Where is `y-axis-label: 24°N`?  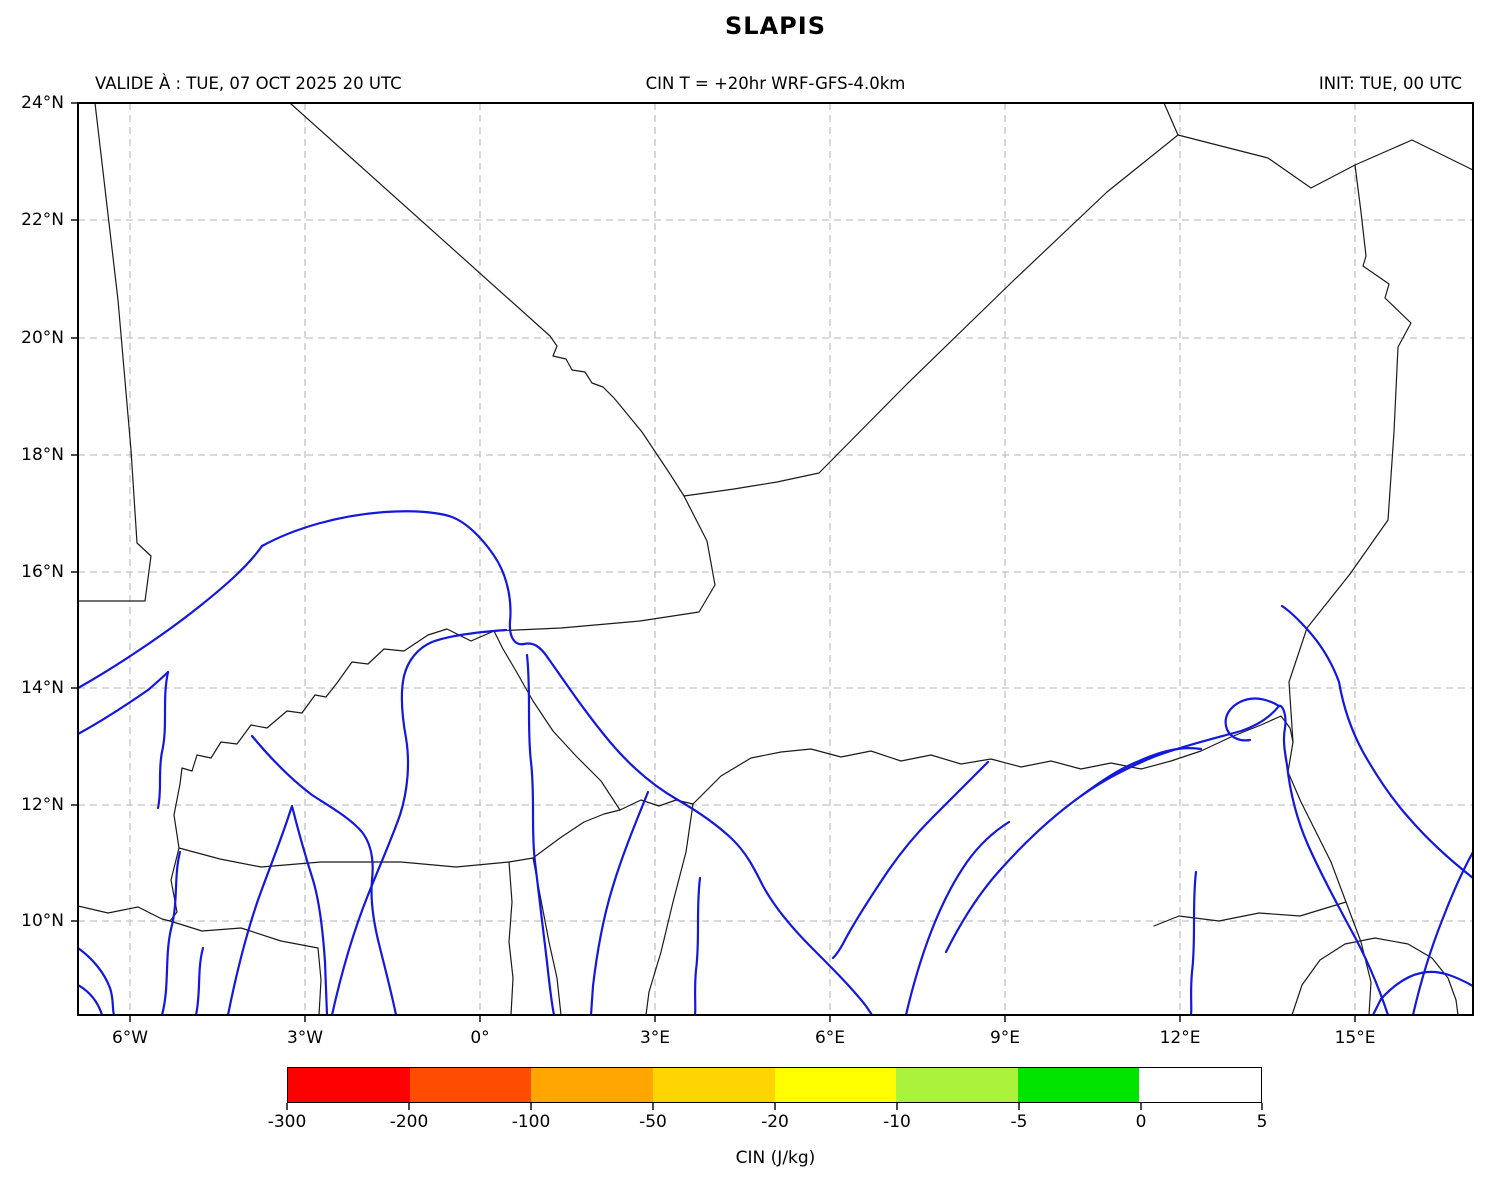 y-axis-label: 24°N is located at coordinates (42, 103).